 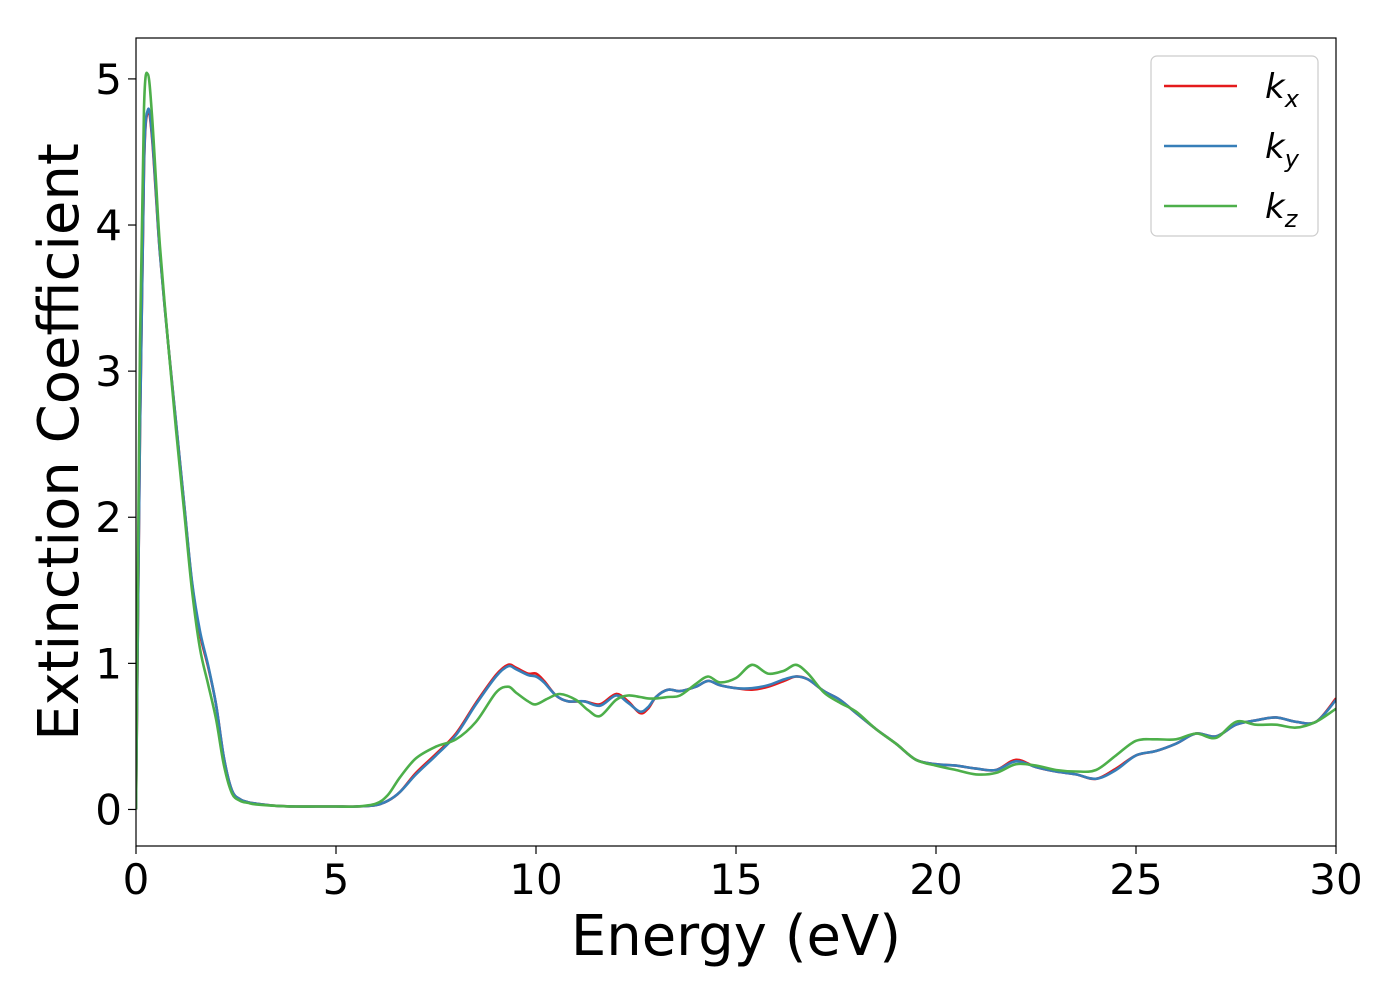 I want to click on y-tick-label: 1, so click(x=108, y=663).